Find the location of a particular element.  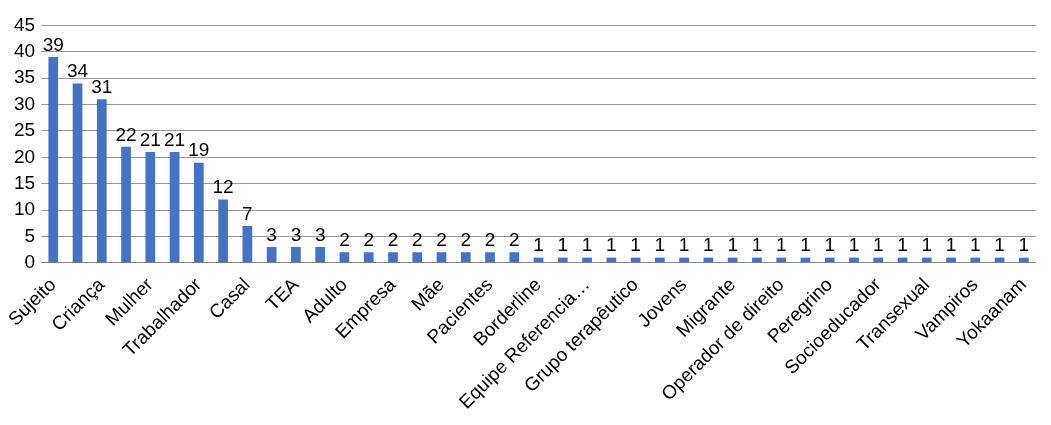

y-tick-label: 40 is located at coordinates (24, 51).